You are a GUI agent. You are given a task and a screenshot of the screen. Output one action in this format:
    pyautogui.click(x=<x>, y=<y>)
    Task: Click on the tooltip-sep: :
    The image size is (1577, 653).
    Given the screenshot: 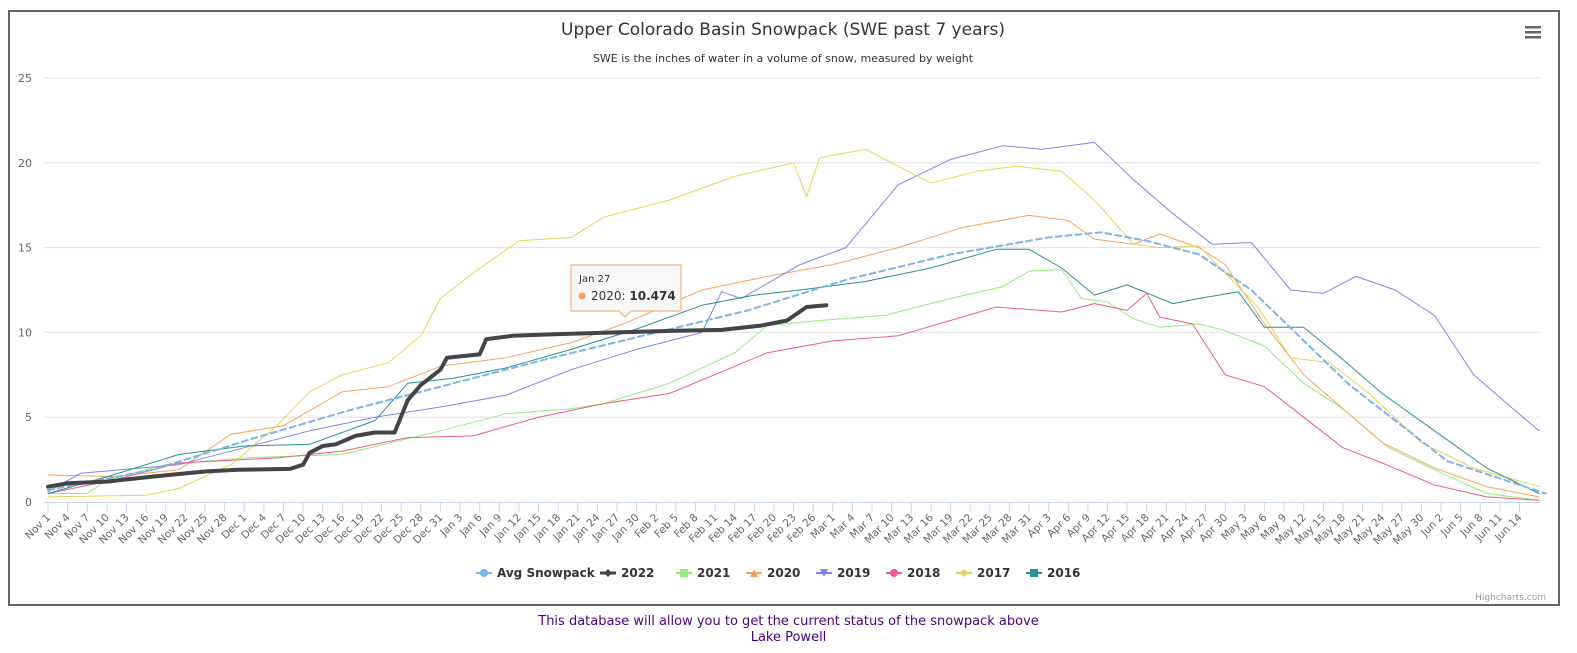 What is the action you would take?
    pyautogui.click(x=626, y=296)
    